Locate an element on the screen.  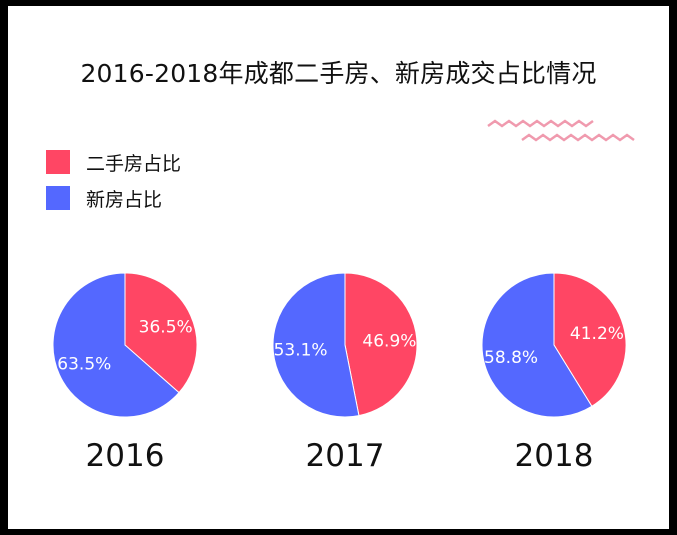
pie-slice-2016-second-hand is located at coordinates (161, 333).